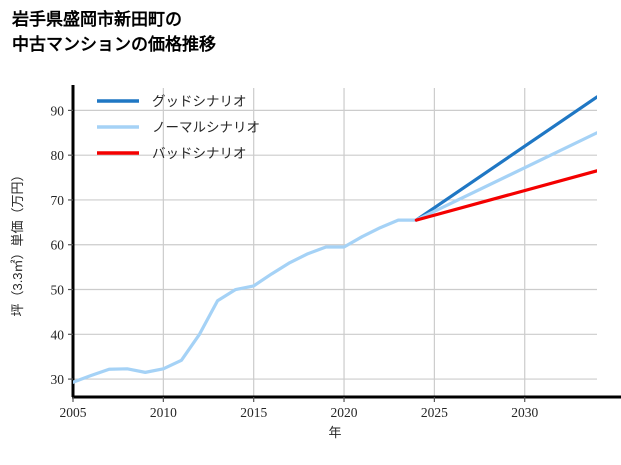 This screenshot has height=465, width=621. I want to click on y-tick-labels-group: 30 40 50 60 70 80 90, so click(58, 245).